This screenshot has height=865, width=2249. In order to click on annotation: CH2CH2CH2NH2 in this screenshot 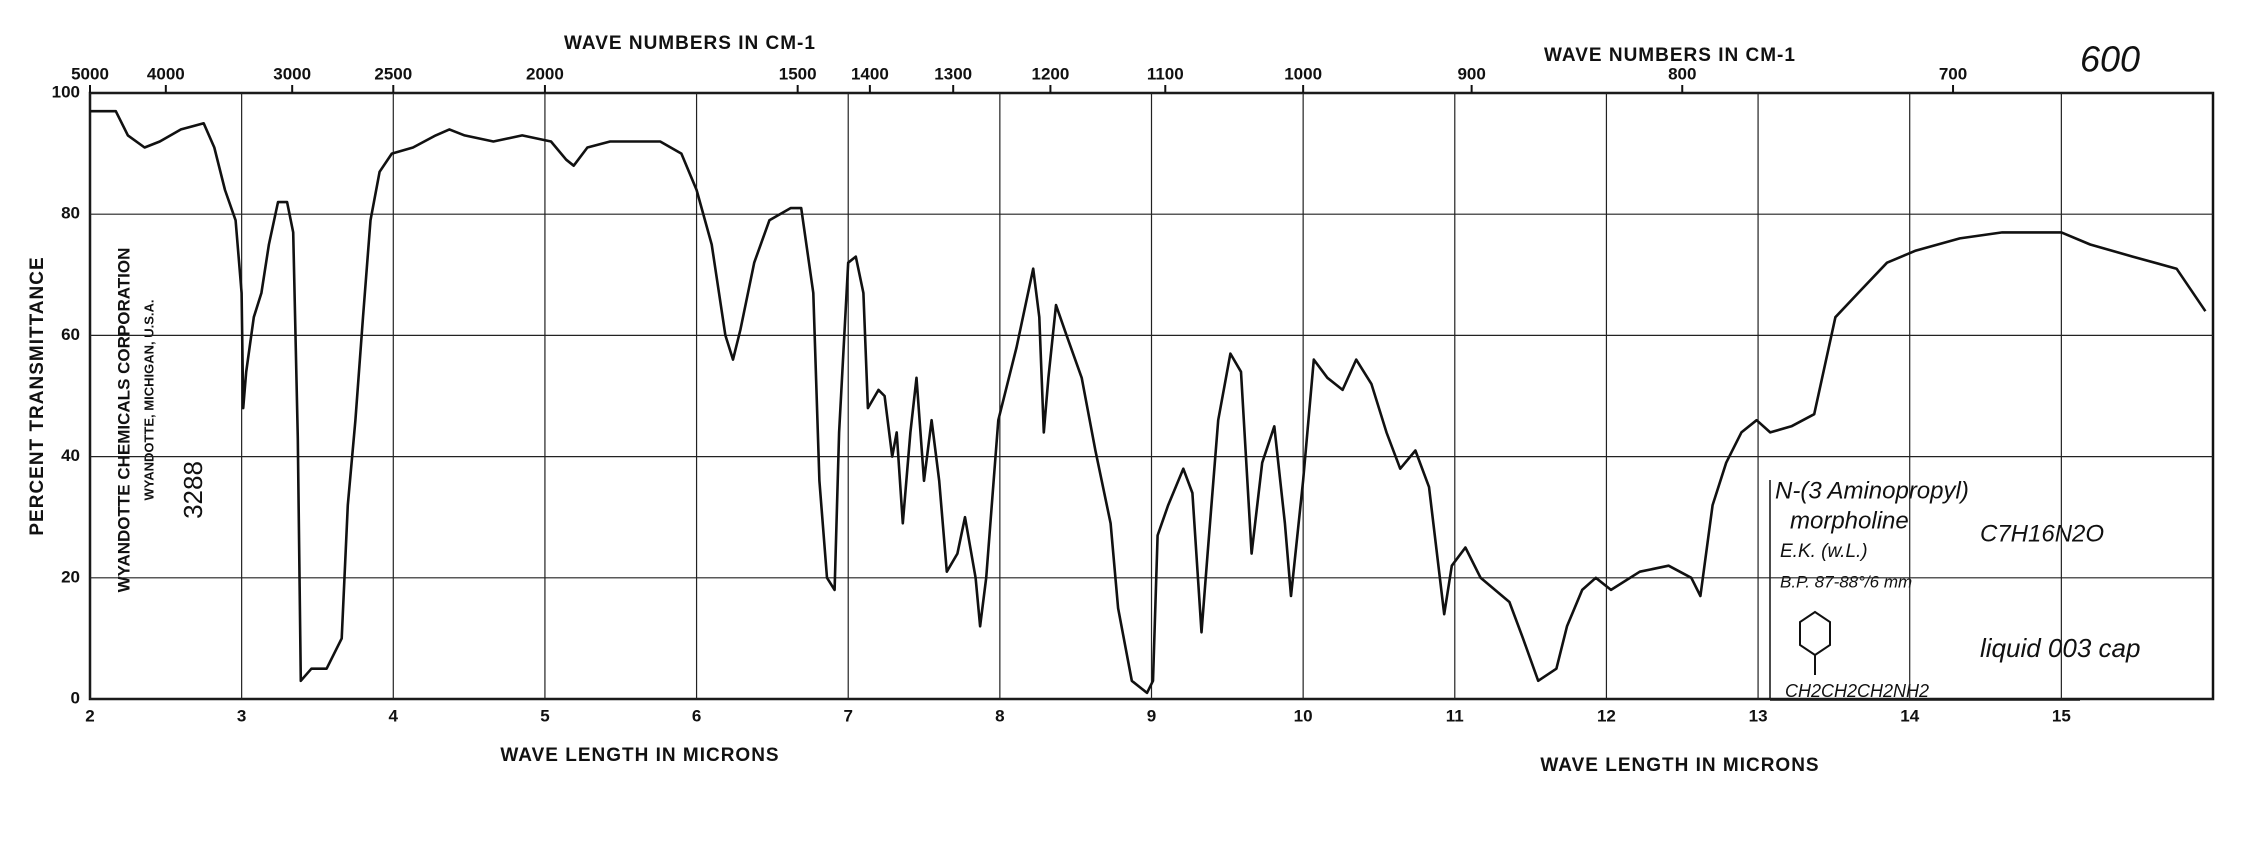, I will do `click(1857, 691)`.